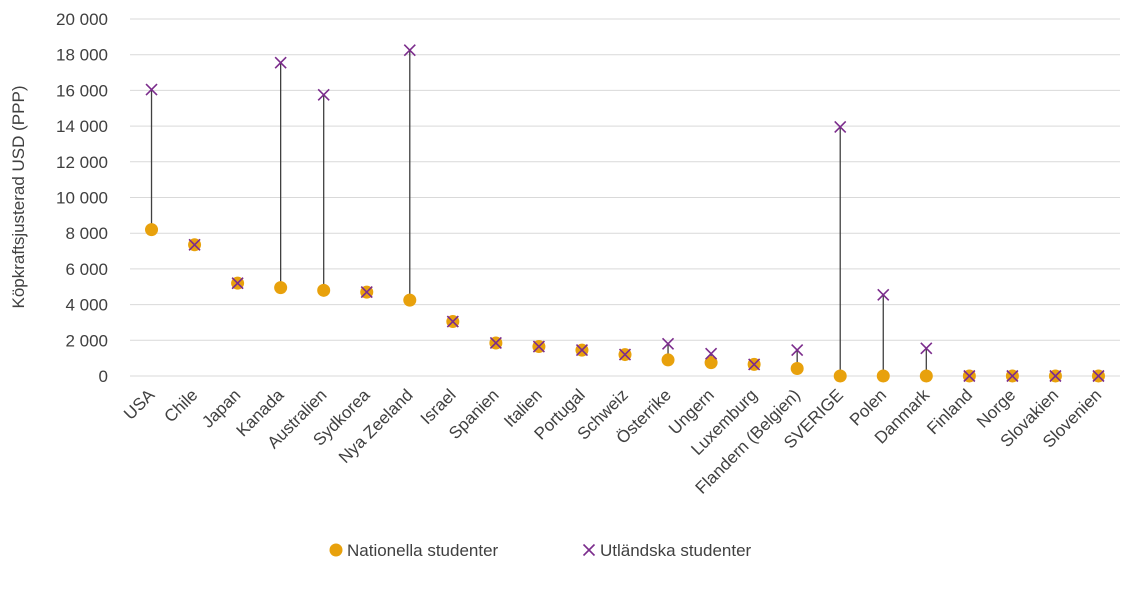  Describe the element at coordinates (86, 340) in the screenshot. I see `y-tick-label: 2 000` at that location.